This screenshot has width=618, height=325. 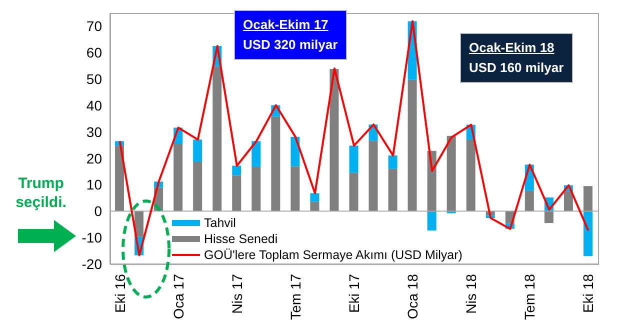 I want to click on x-tick-label: Nis 17, so click(x=236, y=294).